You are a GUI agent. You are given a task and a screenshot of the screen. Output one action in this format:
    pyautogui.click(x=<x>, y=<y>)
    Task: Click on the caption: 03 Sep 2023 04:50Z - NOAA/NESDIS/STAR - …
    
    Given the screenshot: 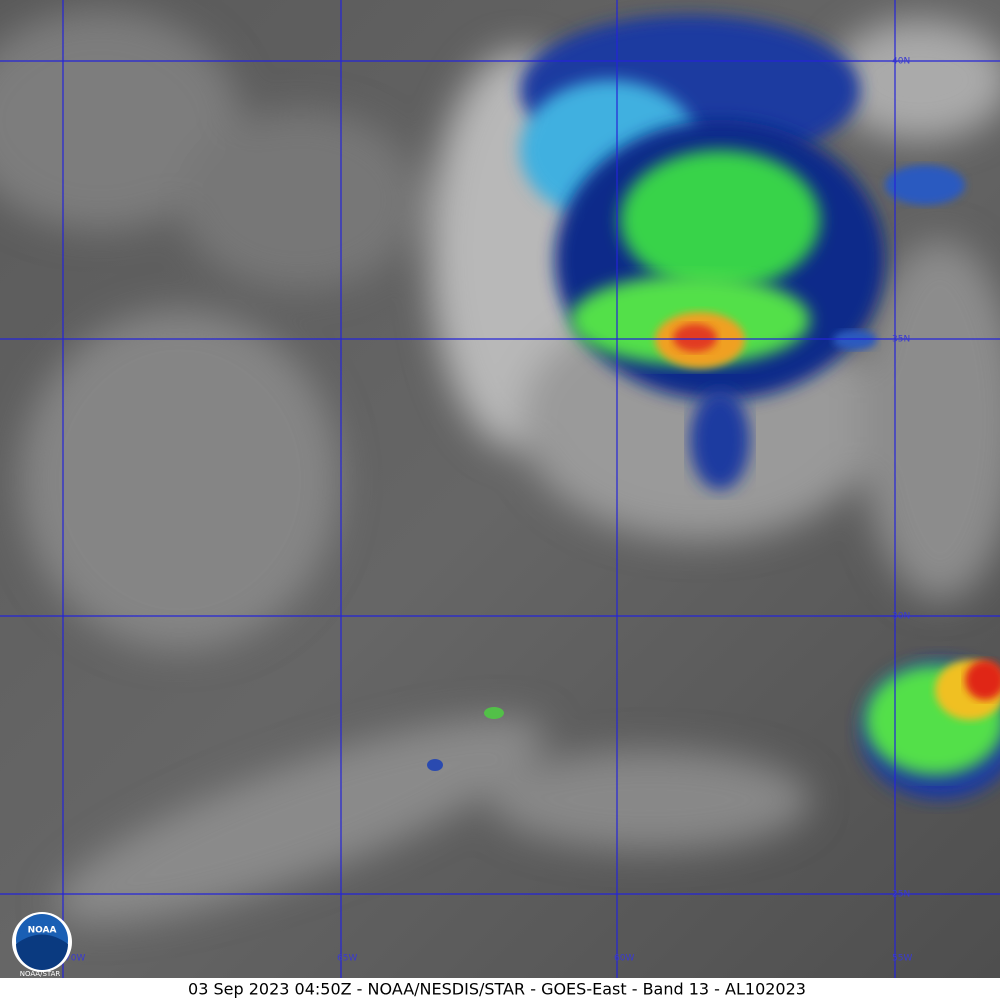 What is the action you would take?
    pyautogui.click(x=497, y=989)
    